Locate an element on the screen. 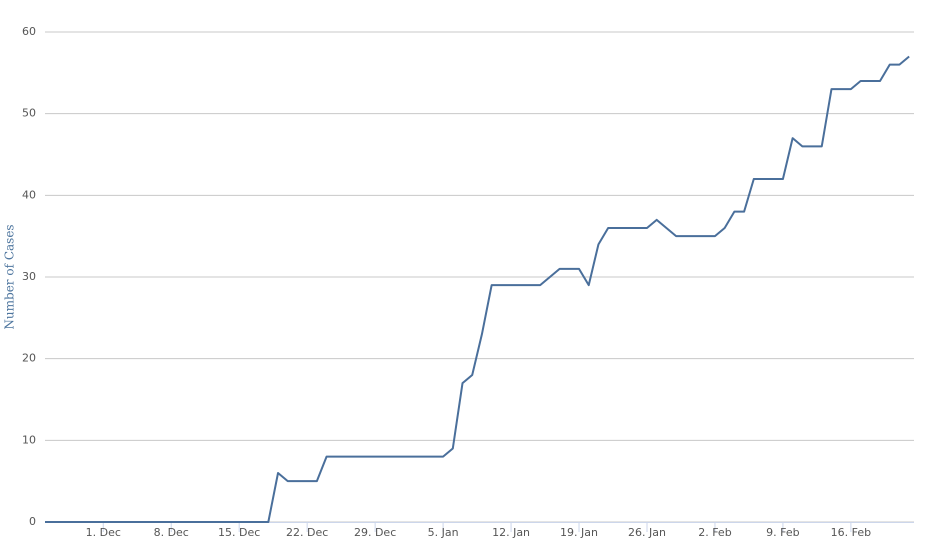  x-tick-label: 2. Feb is located at coordinates (714, 532).